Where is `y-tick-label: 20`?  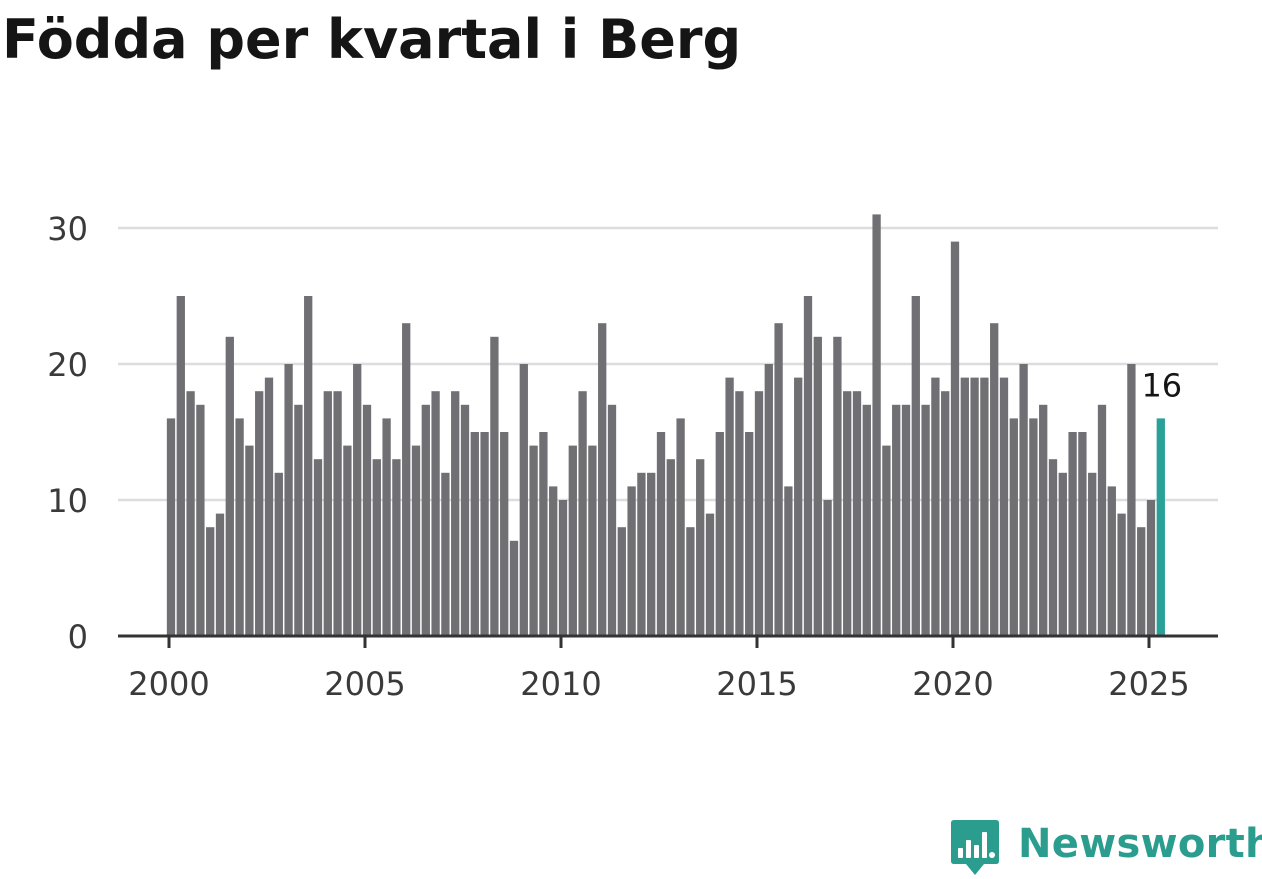 y-tick-label: 20 is located at coordinates (67, 365).